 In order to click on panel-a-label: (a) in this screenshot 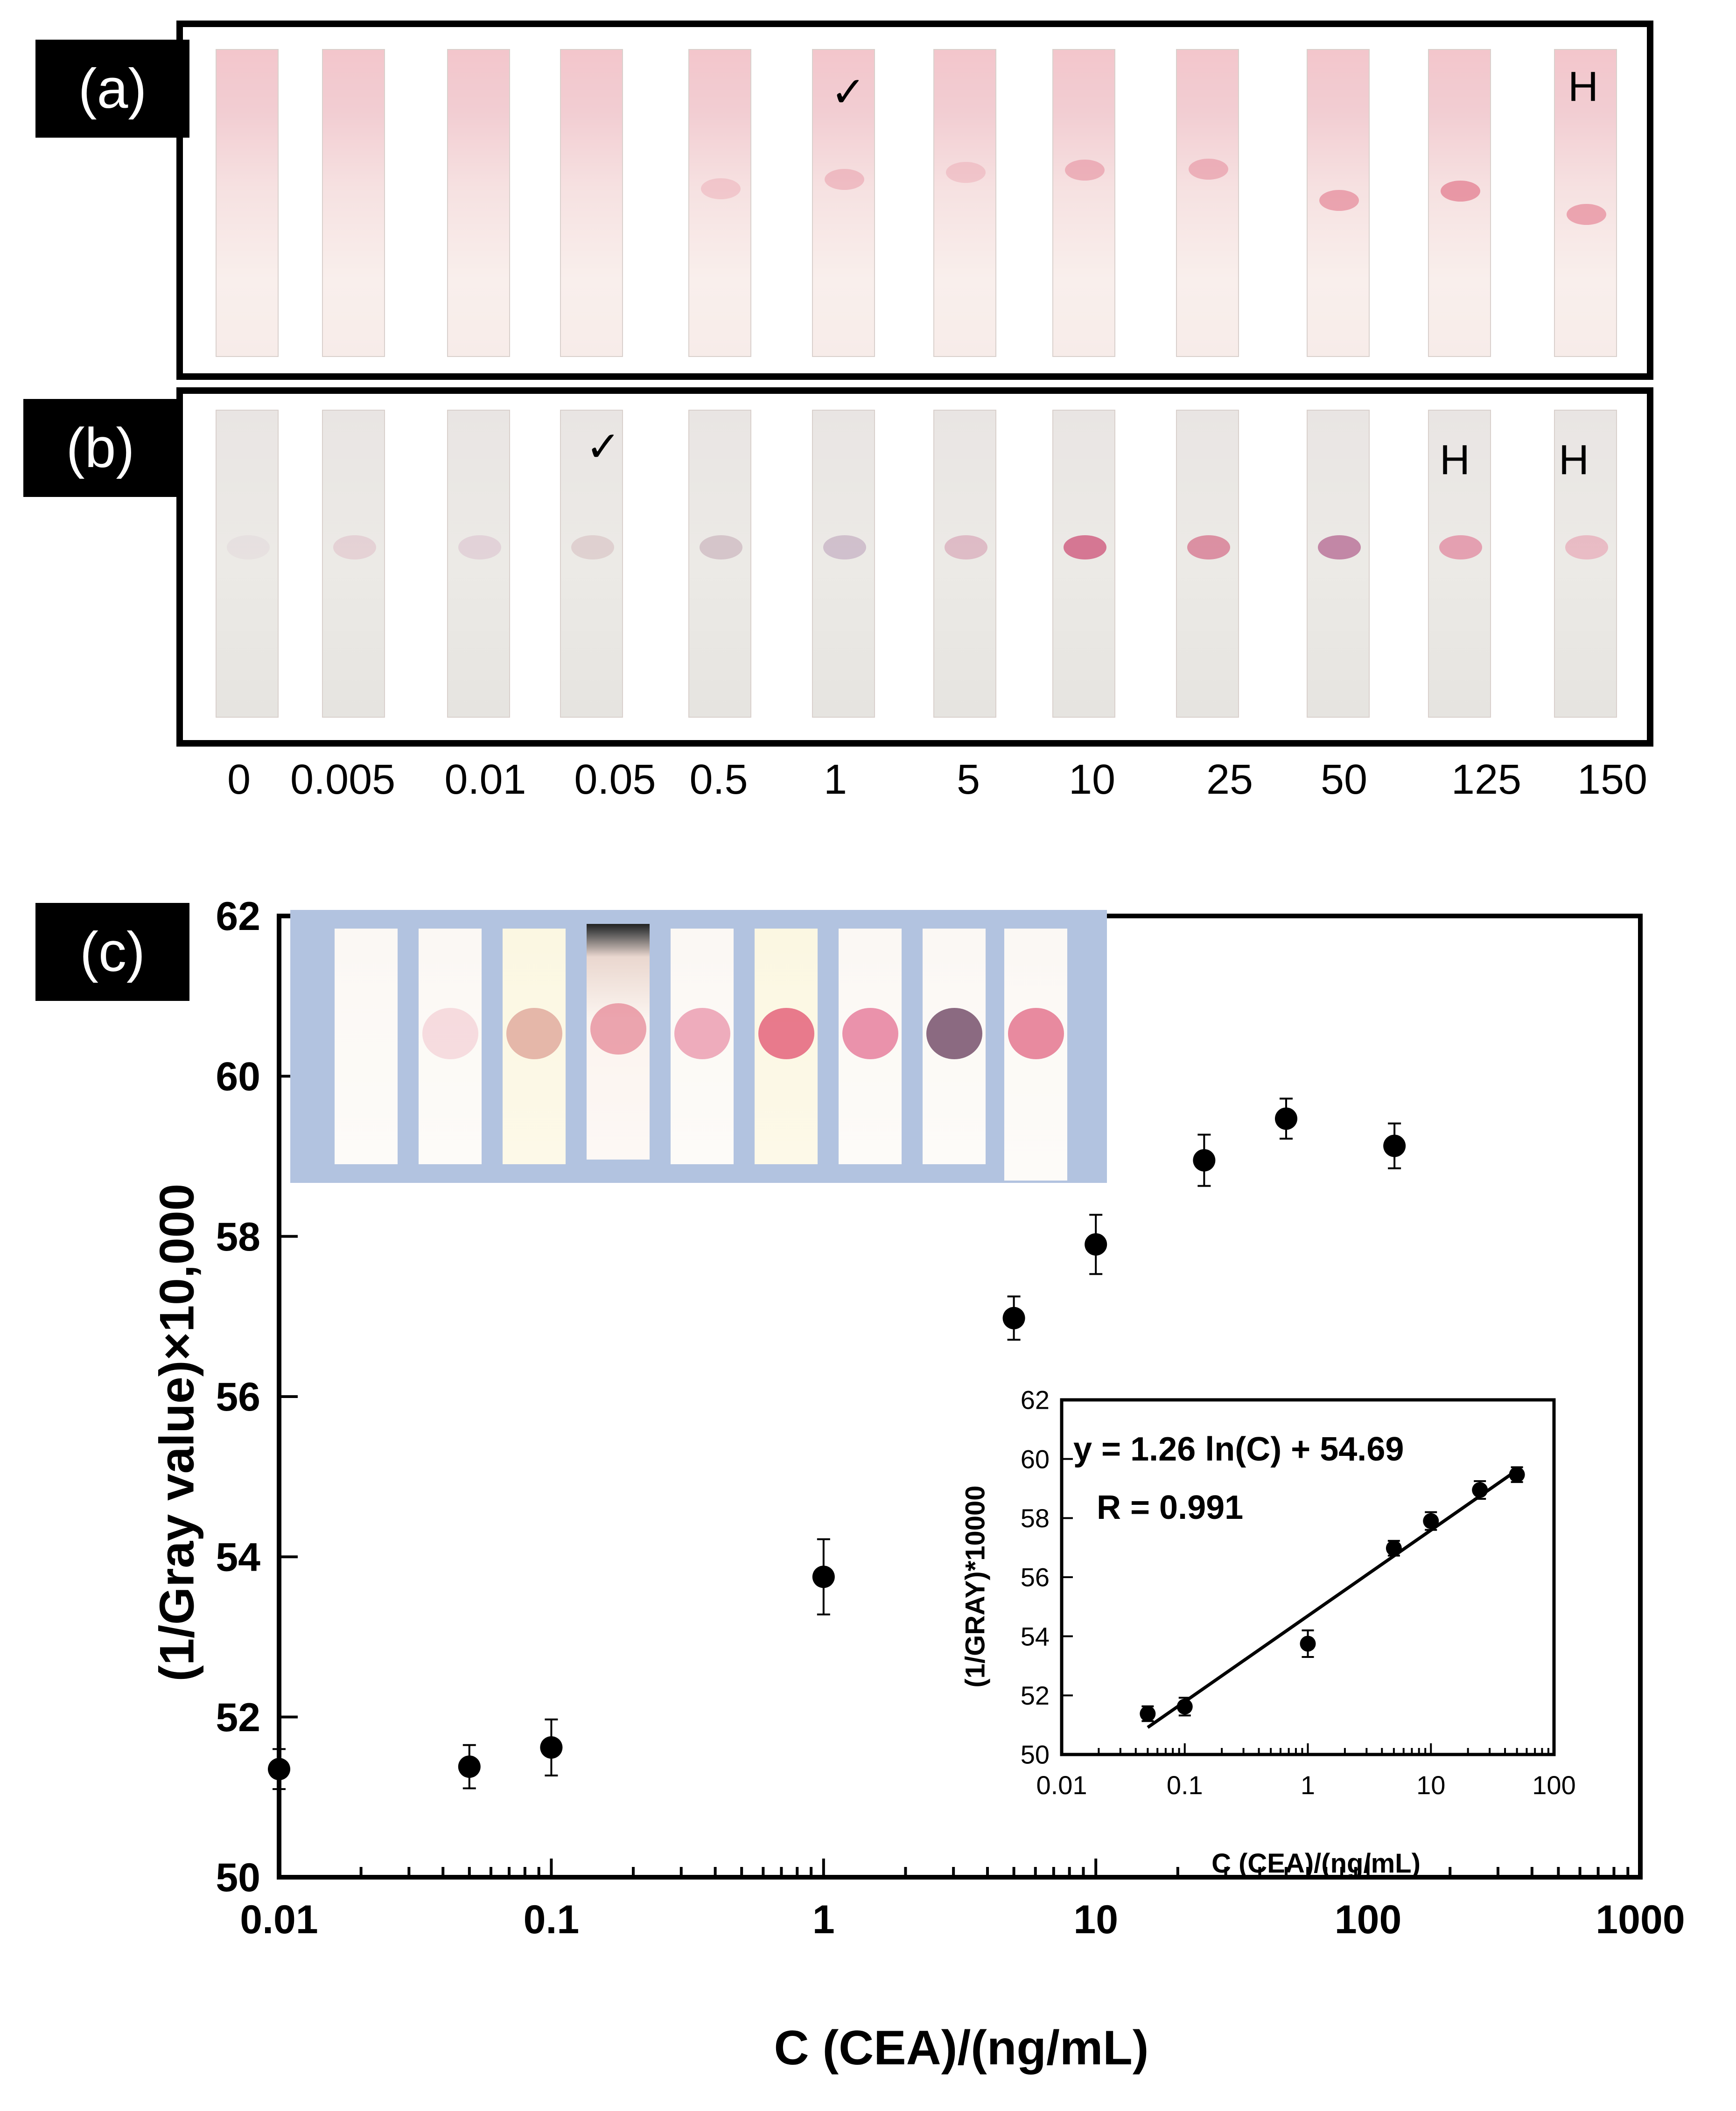, I will do `click(112, 89)`.